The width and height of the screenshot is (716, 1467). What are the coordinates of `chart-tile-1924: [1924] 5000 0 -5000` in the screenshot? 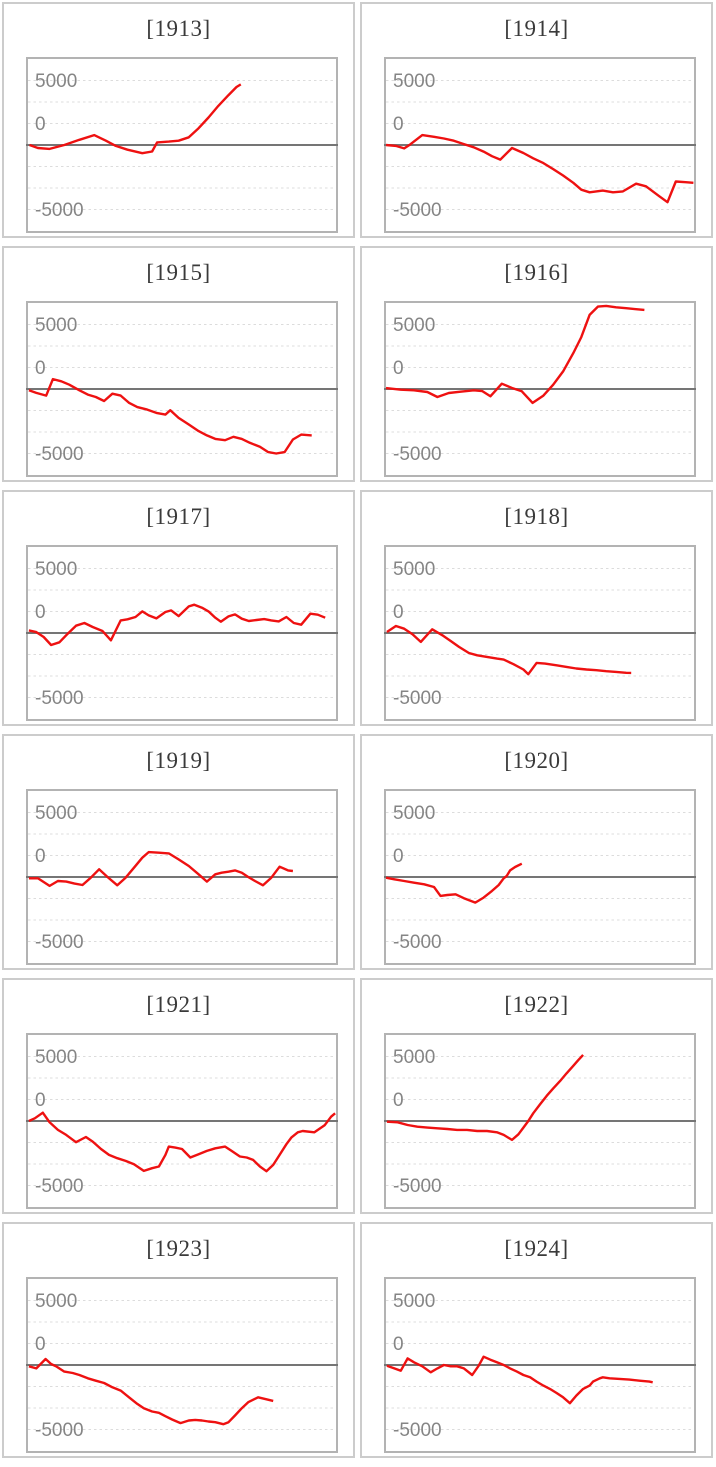 It's located at (536, 1340).